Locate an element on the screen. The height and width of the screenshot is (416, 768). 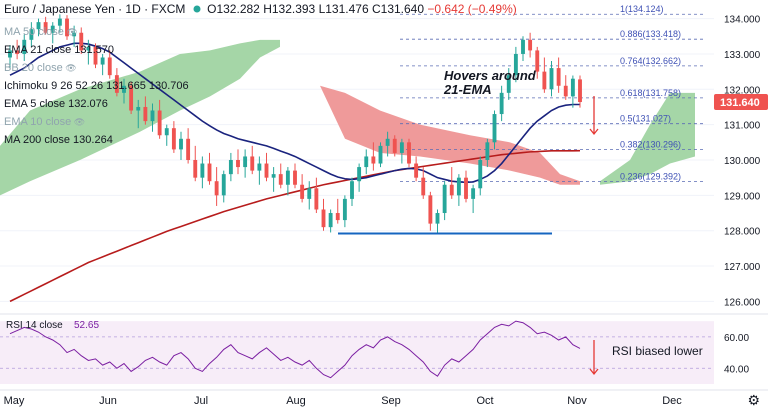
indicator-label: EMA 21 close is located at coordinates (38, 50).